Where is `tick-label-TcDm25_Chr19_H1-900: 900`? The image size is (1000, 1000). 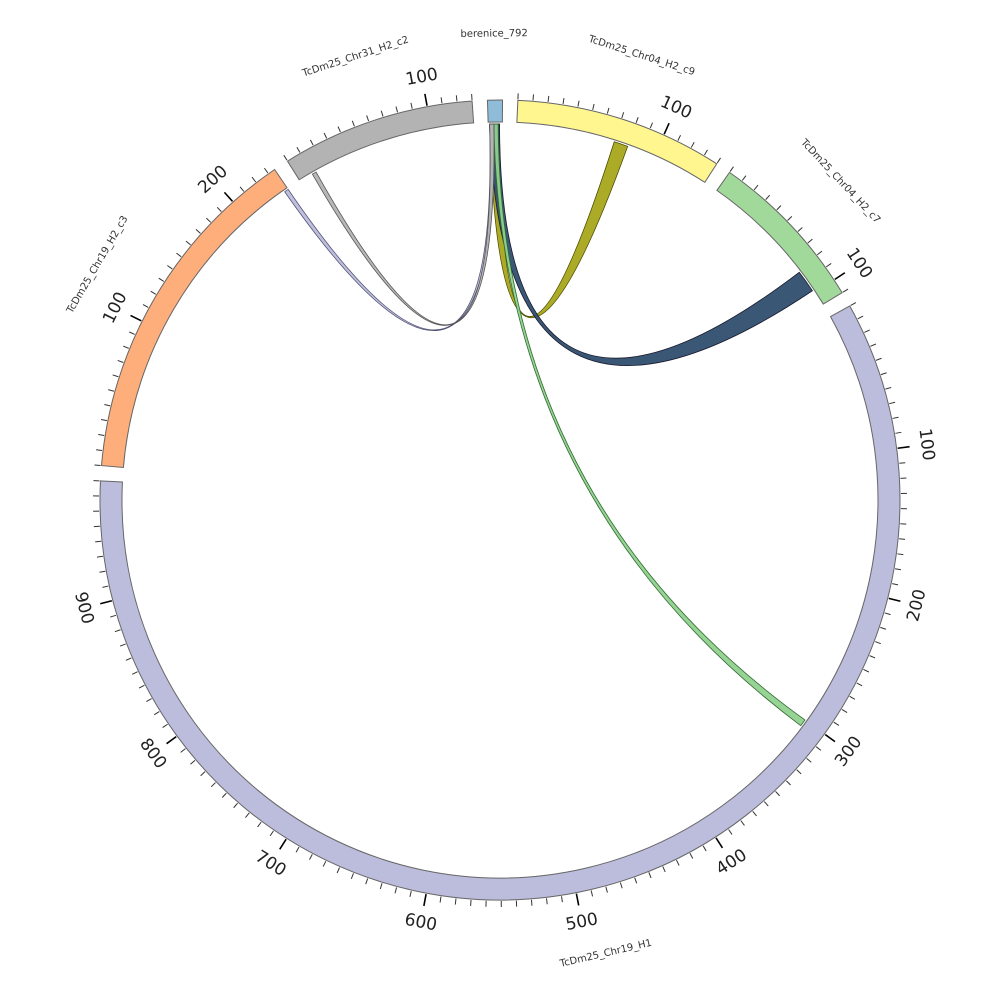
tick-label-TcDm25_Chr19_H1-900: 900 is located at coordinates (84, 608).